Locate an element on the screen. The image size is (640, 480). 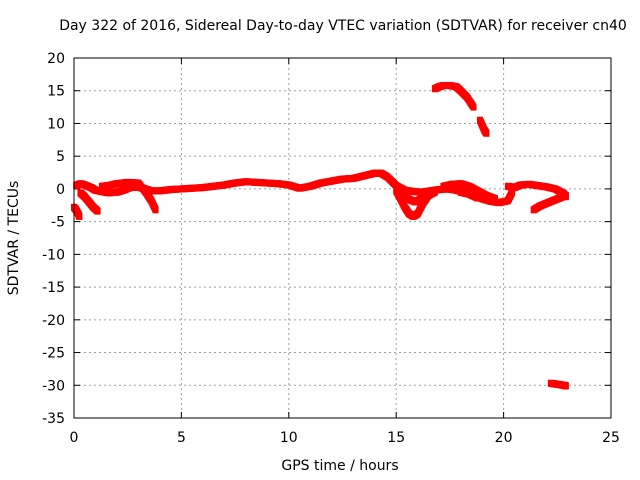
x-tick-label: 25 is located at coordinates (611, 438).